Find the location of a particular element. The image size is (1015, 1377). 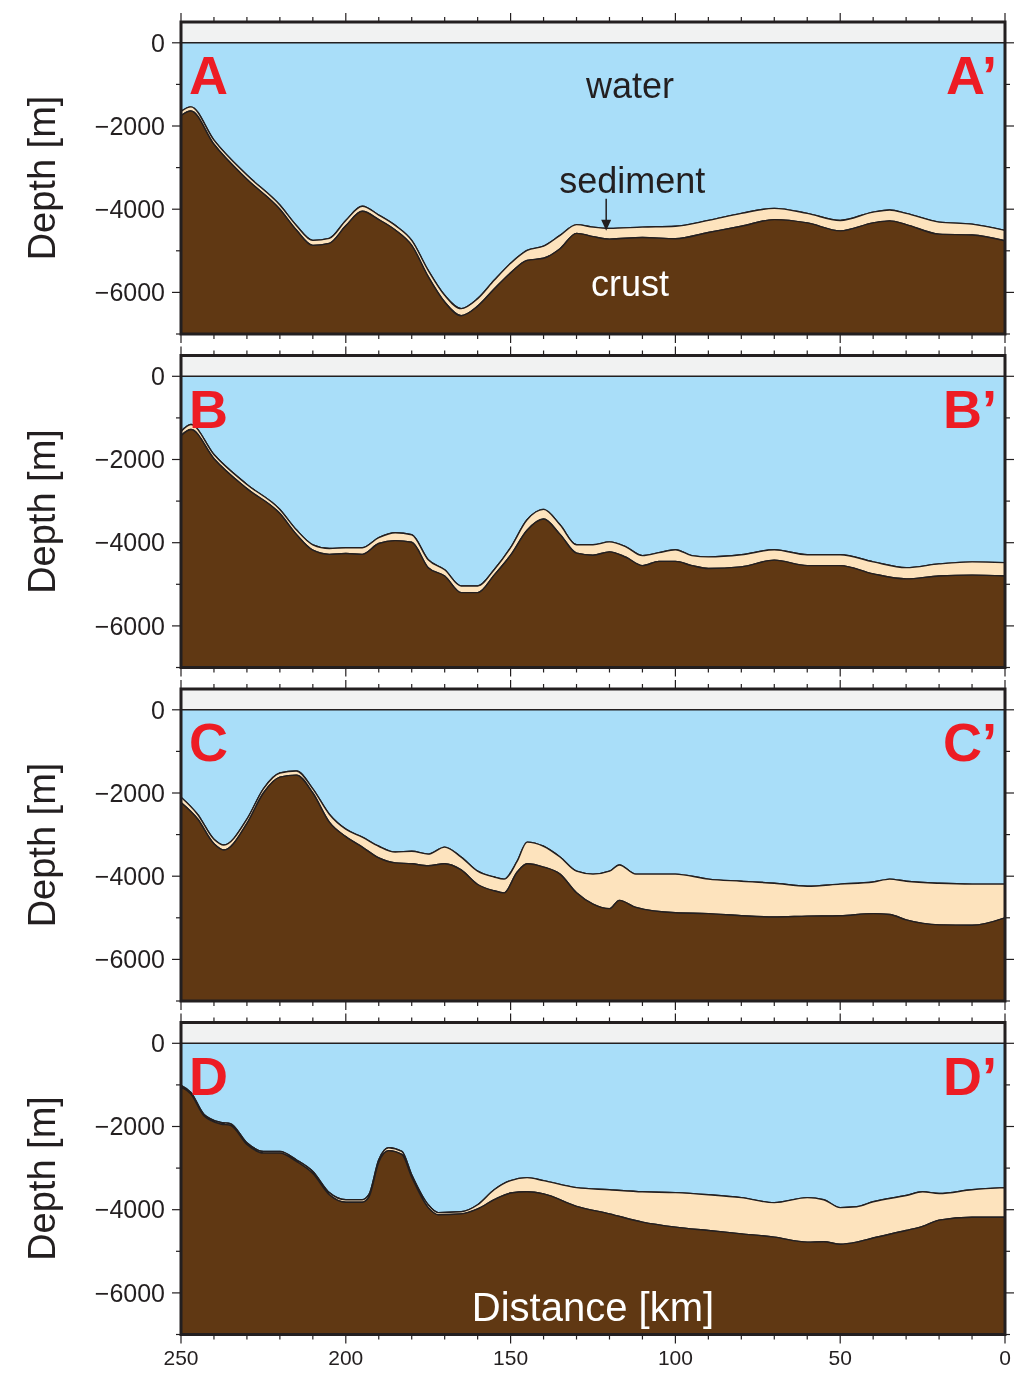

annotation: water is located at coordinates (630, 85).